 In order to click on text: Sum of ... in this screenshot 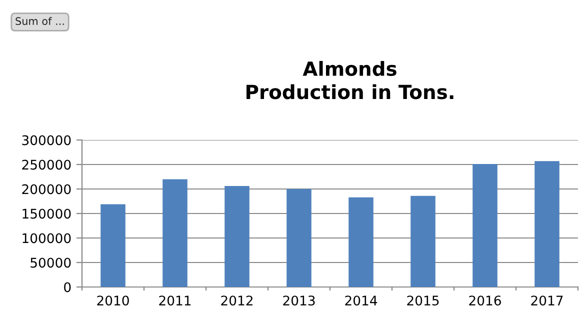, I will do `click(40, 21)`.